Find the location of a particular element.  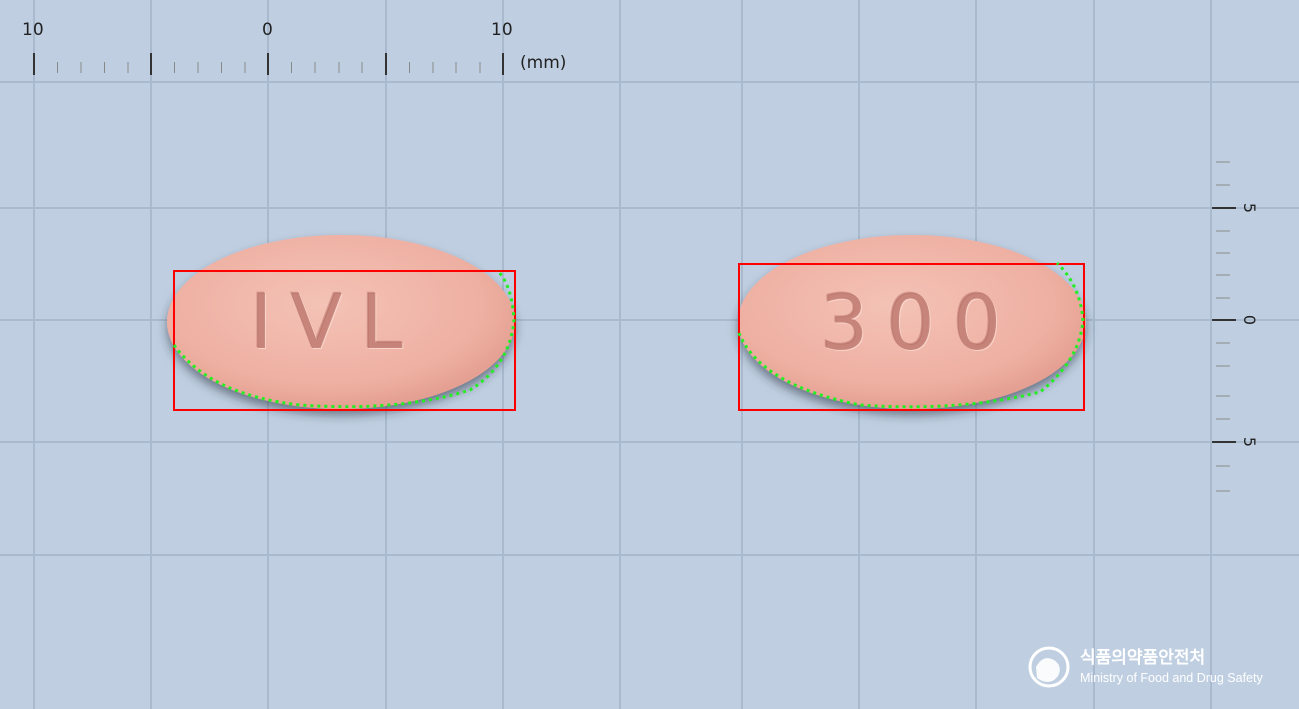

agency-name-korean: 식품의약품안전처 is located at coordinates (1143, 658).